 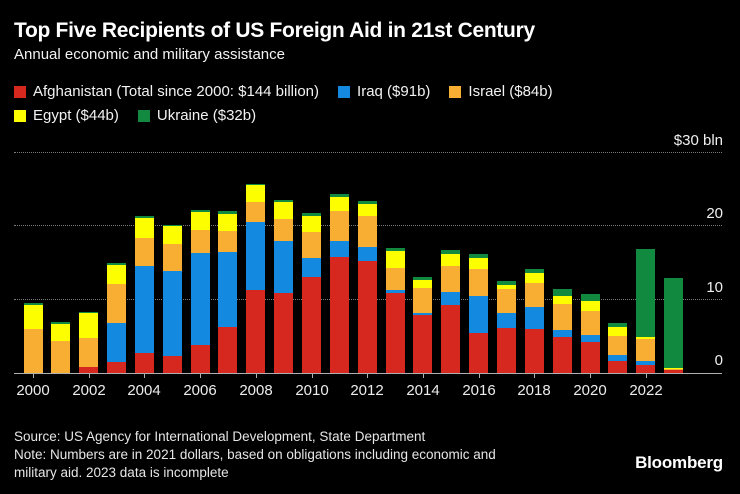 I want to click on y-axis-label-0: 0, so click(x=718, y=360).